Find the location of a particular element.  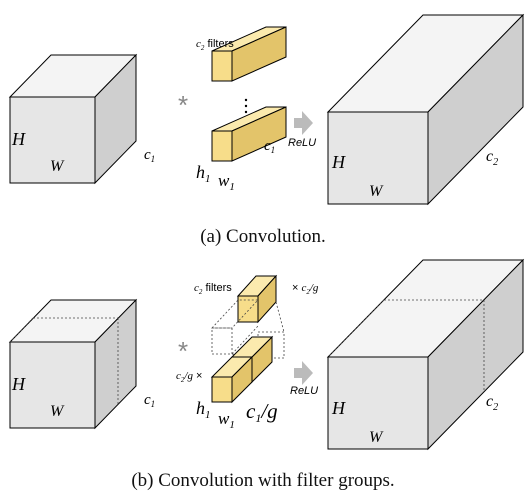

group-multiplier-left: c2/g × is located at coordinates (189, 377).